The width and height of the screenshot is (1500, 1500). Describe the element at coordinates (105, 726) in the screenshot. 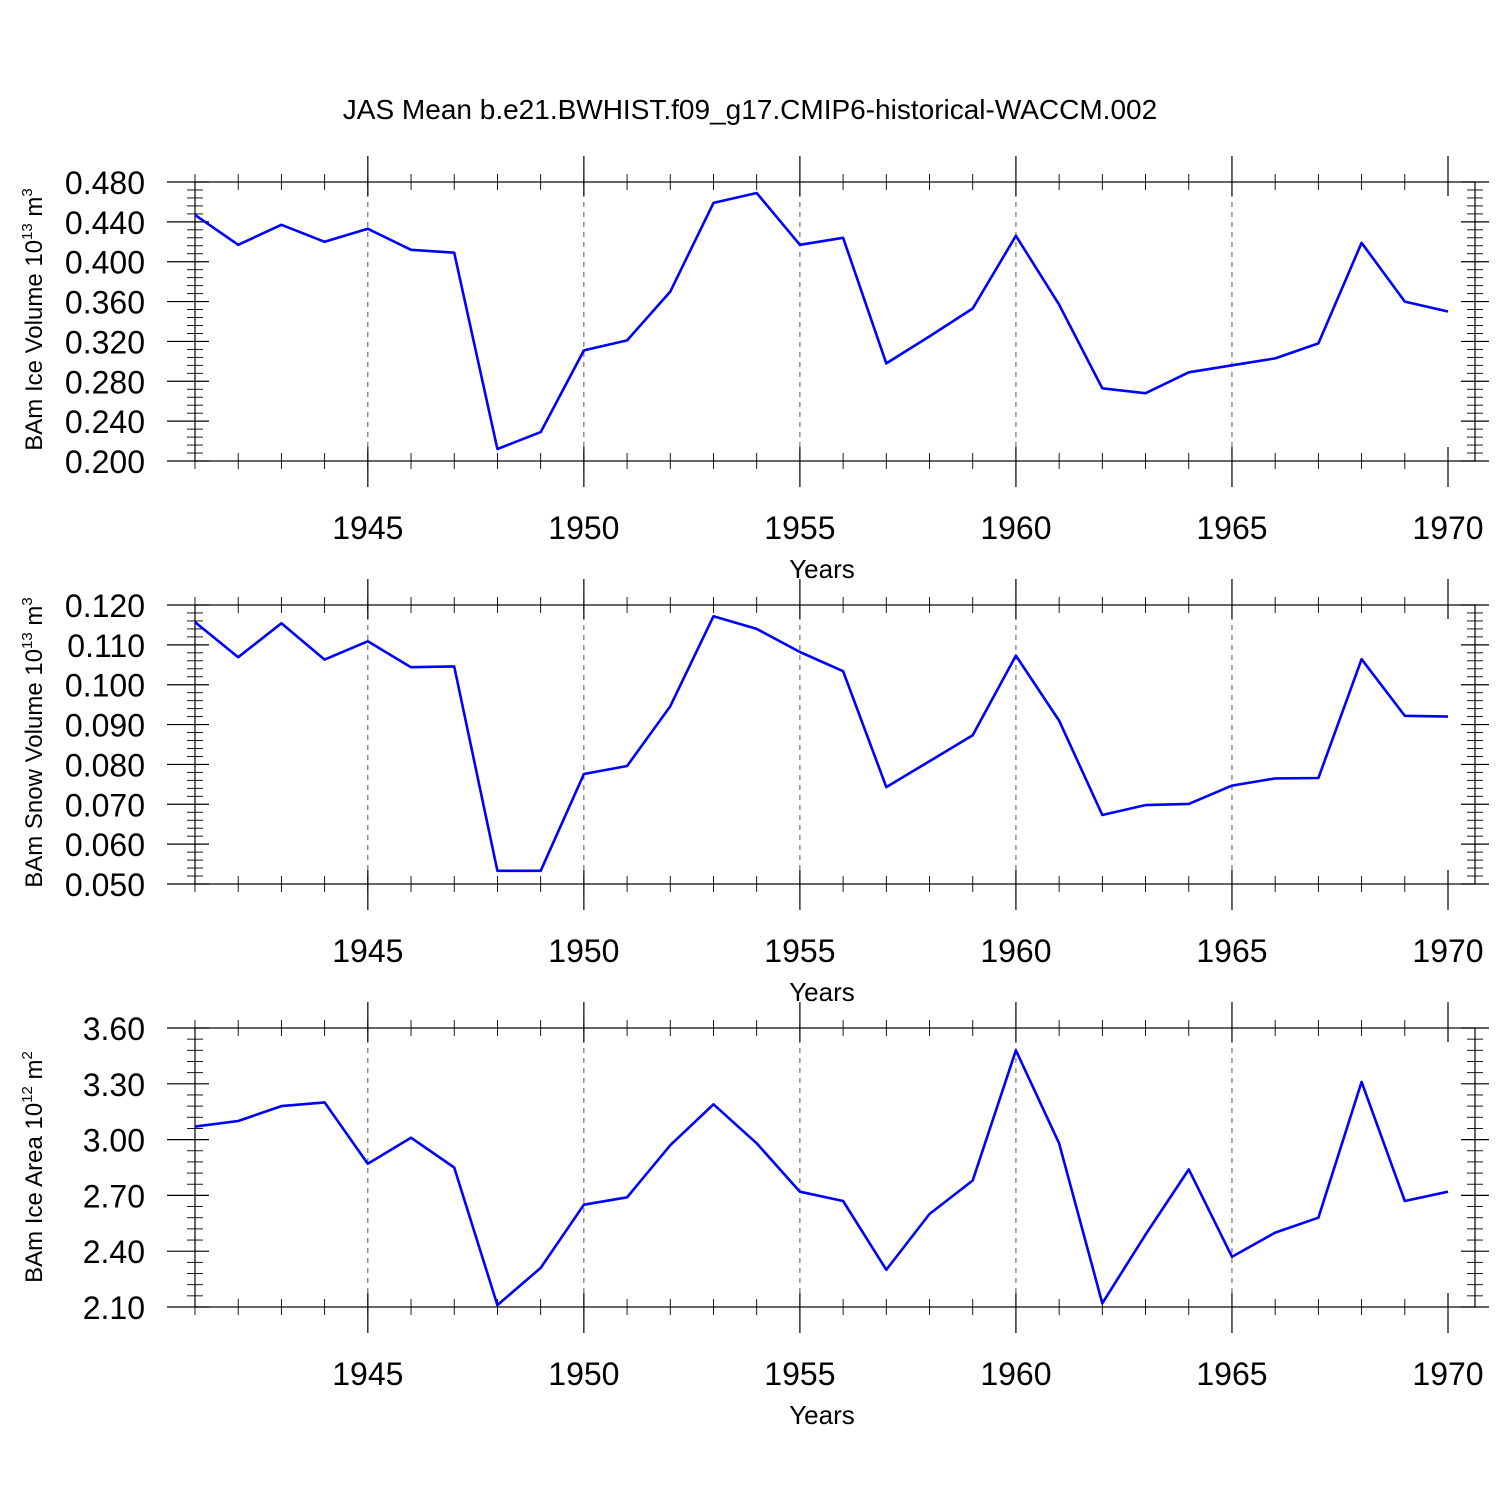

I see `y-tick-label: 0.090` at that location.